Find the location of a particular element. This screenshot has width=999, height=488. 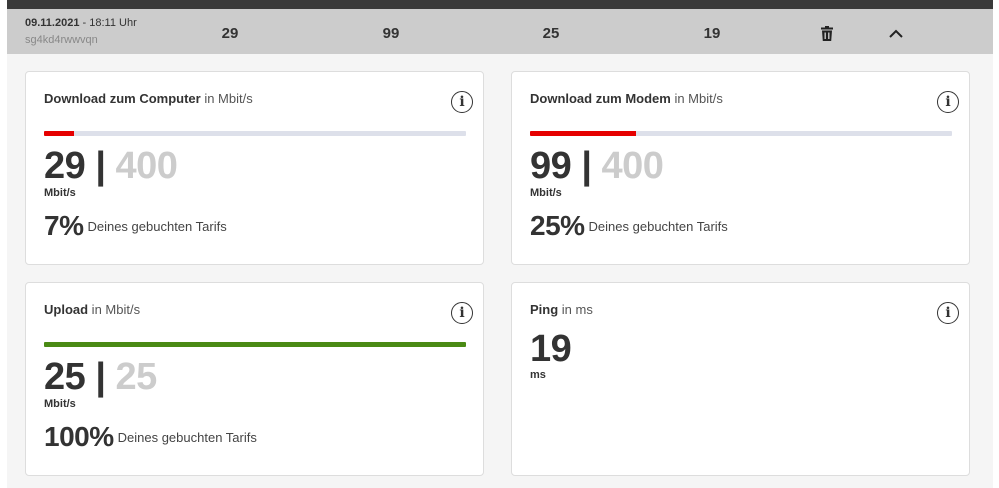

current-speed: 29 is located at coordinates (65, 166).